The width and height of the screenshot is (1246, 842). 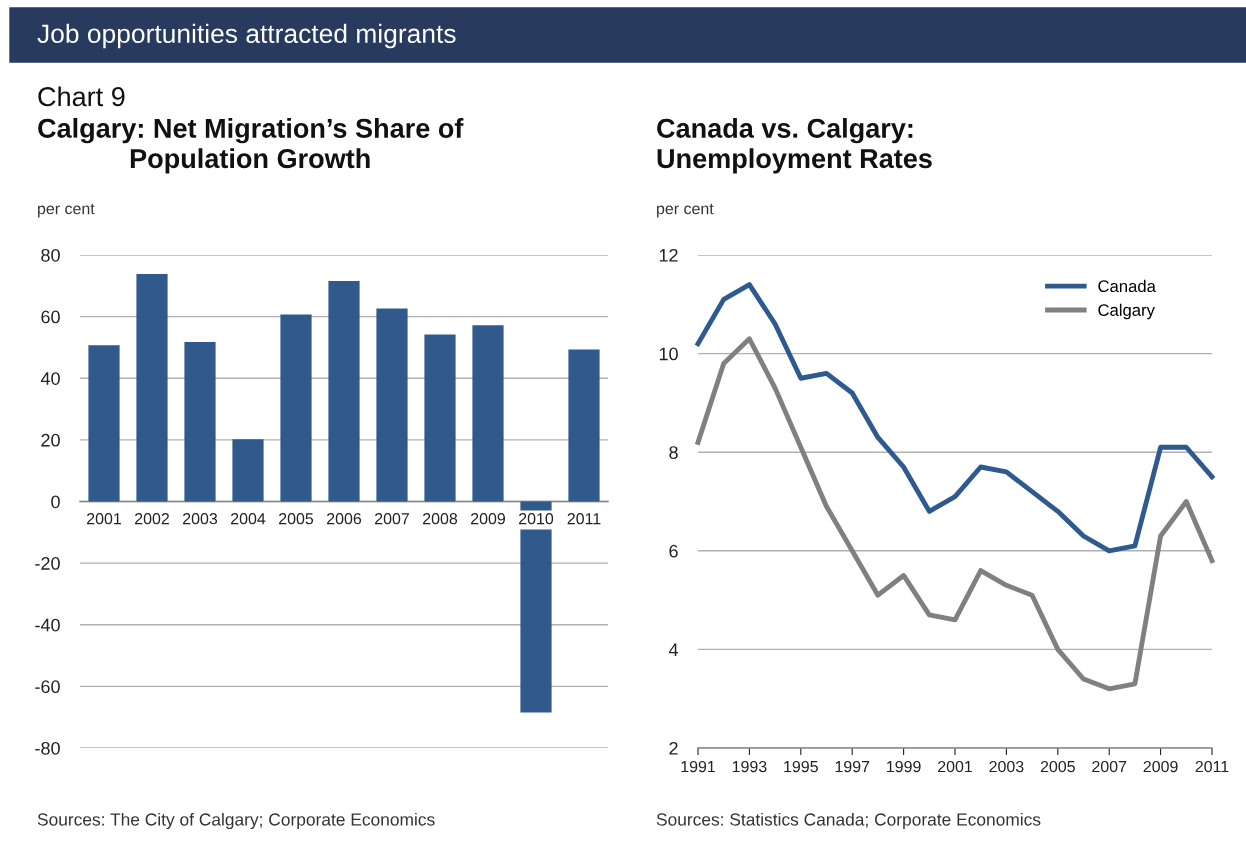 I want to click on source-note: Sources: The City of Calgary; Corporate Economics, so click(x=236, y=821).